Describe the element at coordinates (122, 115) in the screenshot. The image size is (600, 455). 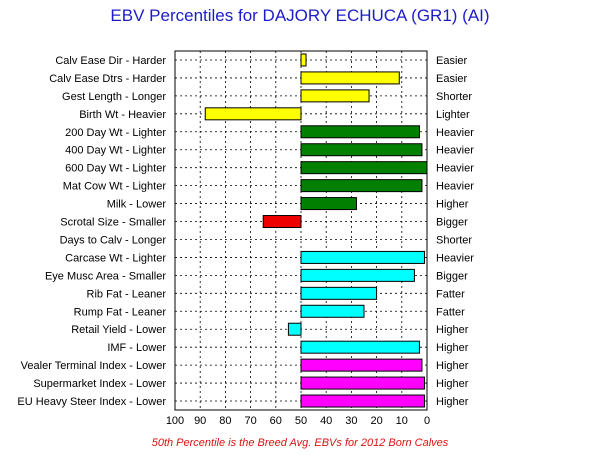
I see `trait-left-label: Birth Wt - Heavier` at that location.